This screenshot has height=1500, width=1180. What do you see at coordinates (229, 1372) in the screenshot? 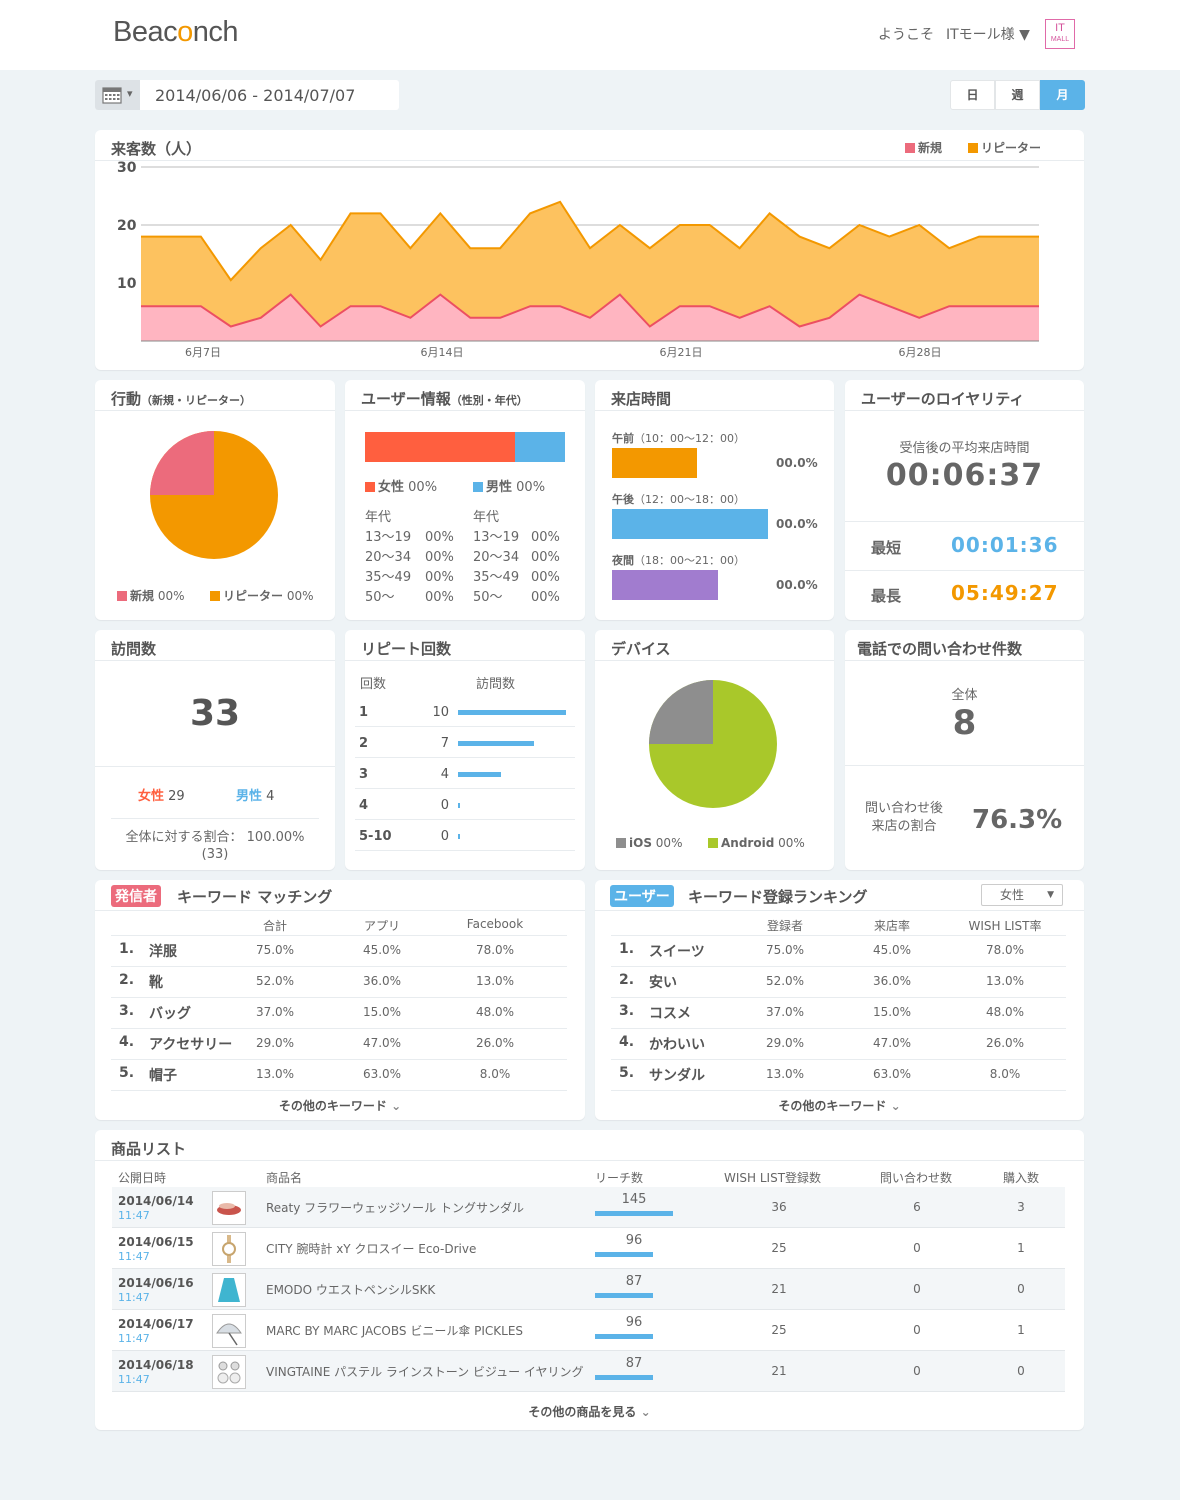
I see `earring-thumbnail-icon` at bounding box center [229, 1372].